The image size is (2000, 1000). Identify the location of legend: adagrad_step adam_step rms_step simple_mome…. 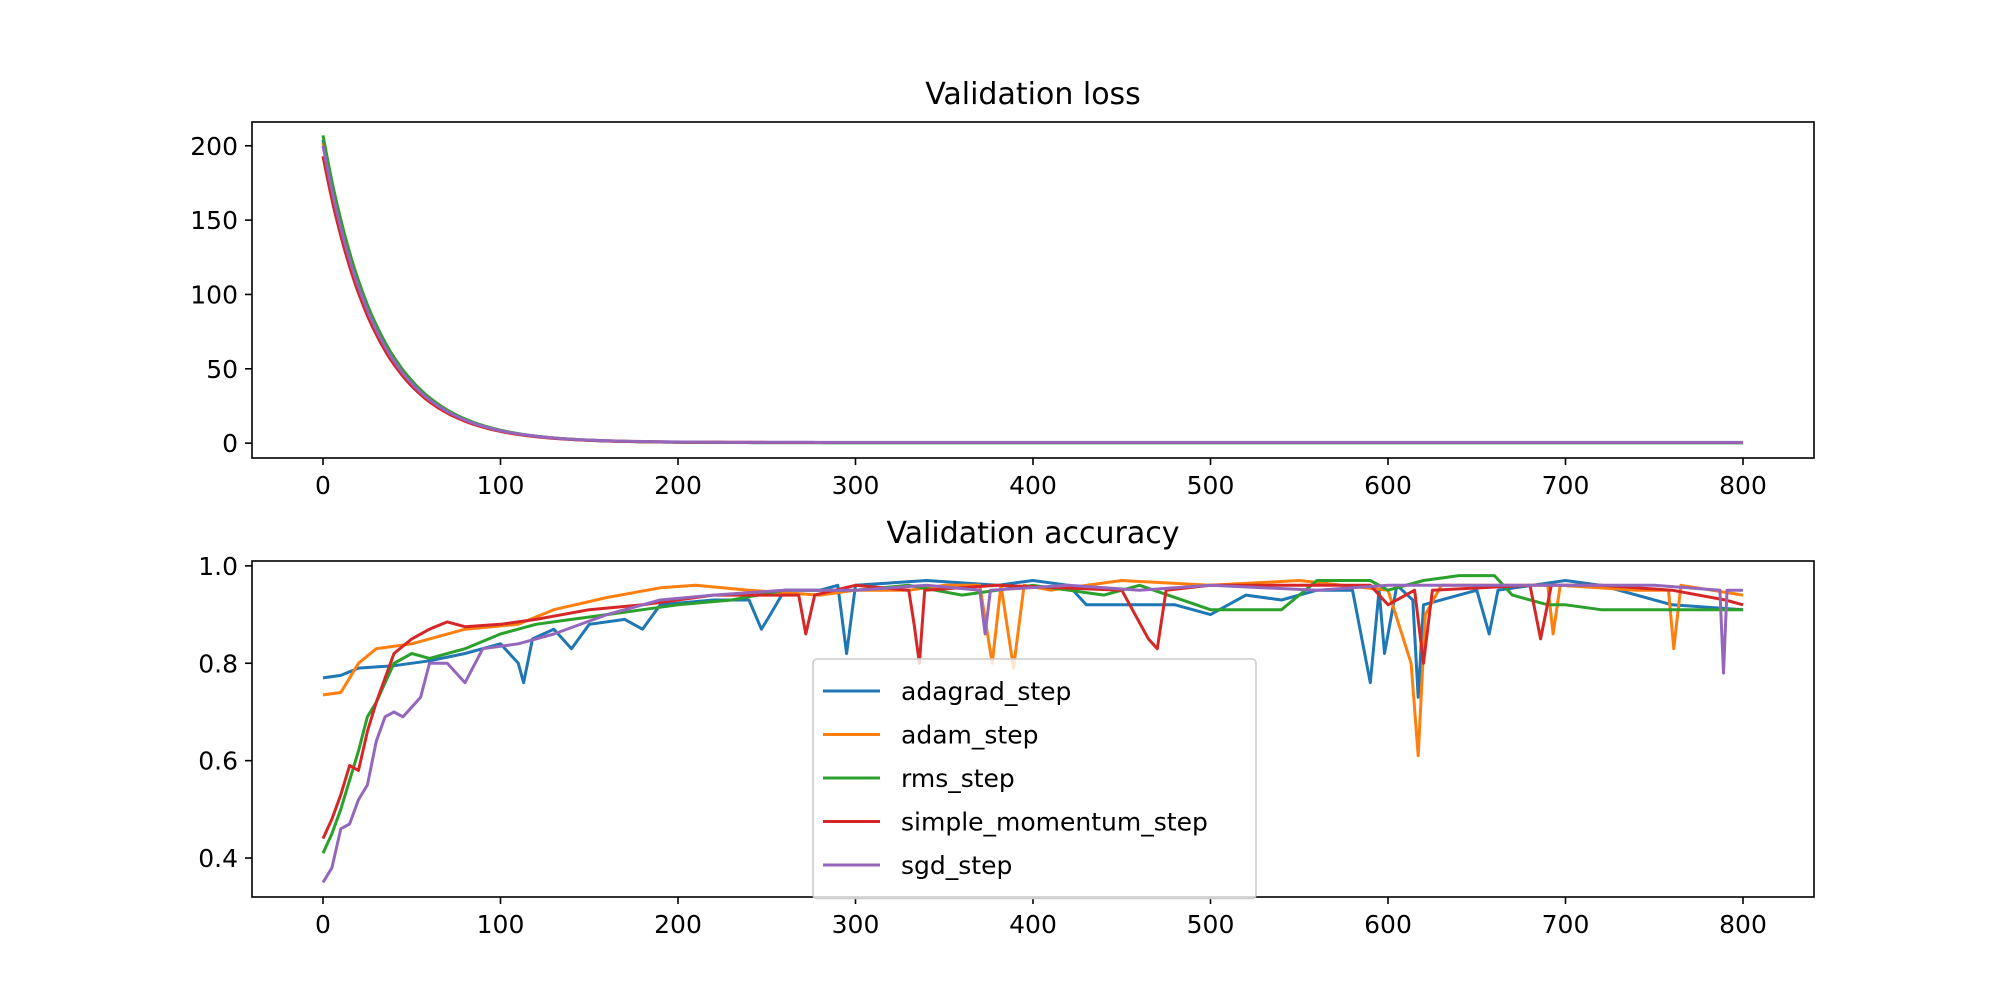
(1034, 779).